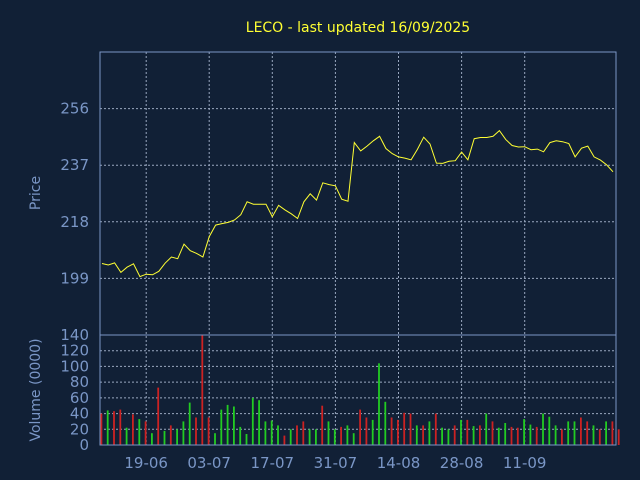  What do you see at coordinates (146, 463) in the screenshot?
I see `x-tick-label: 19-06` at bounding box center [146, 463].